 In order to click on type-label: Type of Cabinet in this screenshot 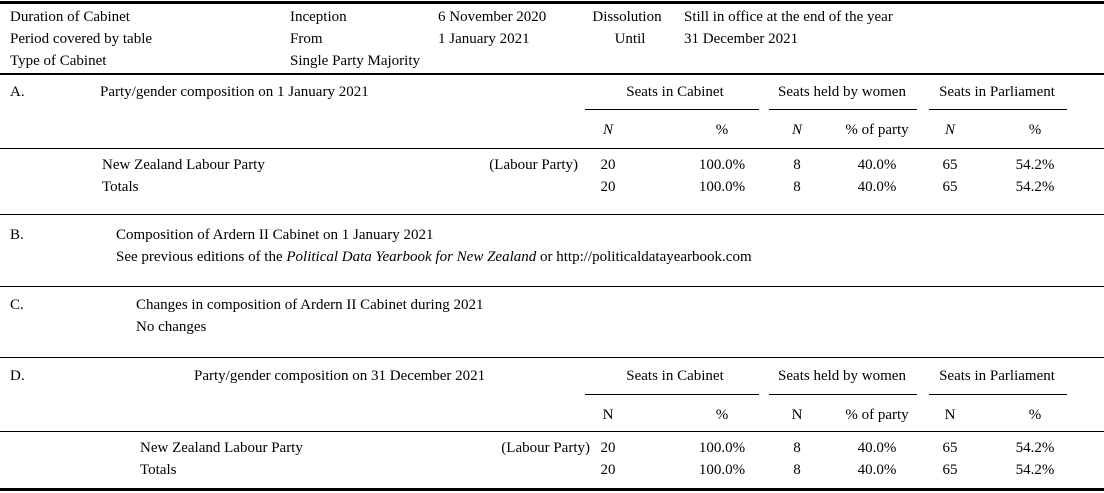, I will do `click(58, 61)`.